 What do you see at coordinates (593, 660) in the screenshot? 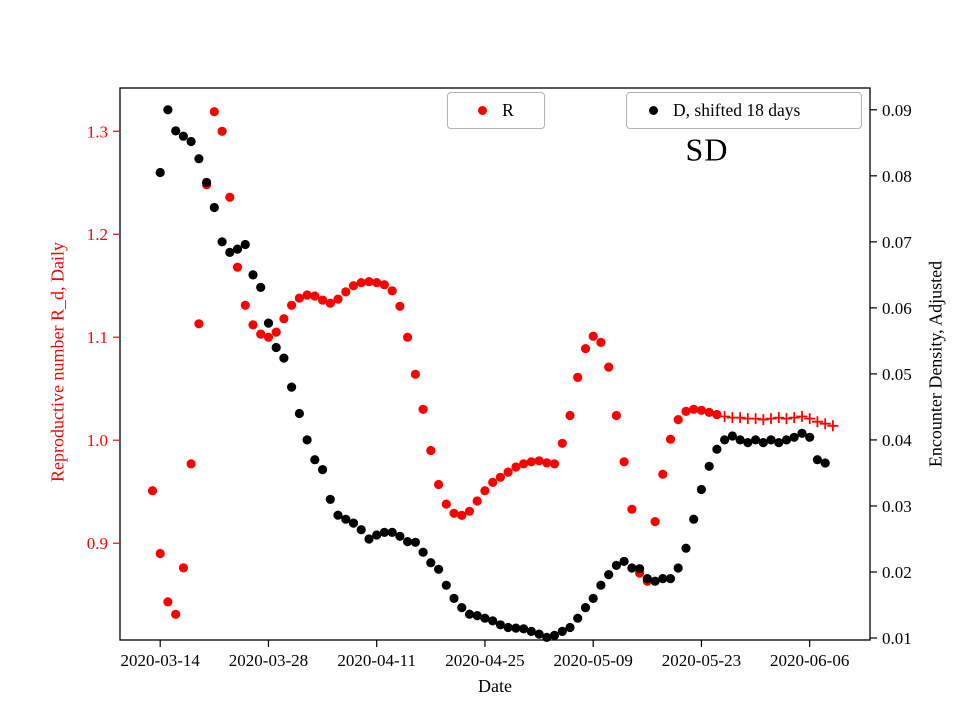
I see `x-tick-label: 2020-05-09` at bounding box center [593, 660].